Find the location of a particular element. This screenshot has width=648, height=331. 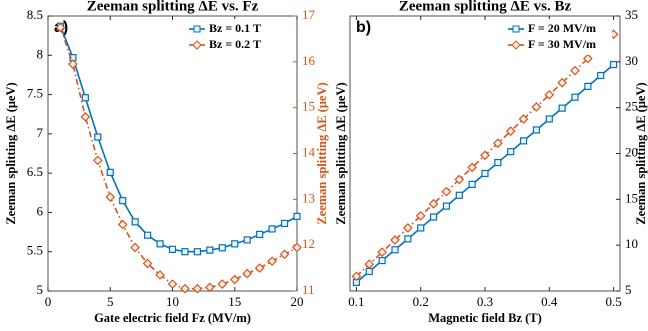

x-tick-label: 5 is located at coordinates (110, 301).